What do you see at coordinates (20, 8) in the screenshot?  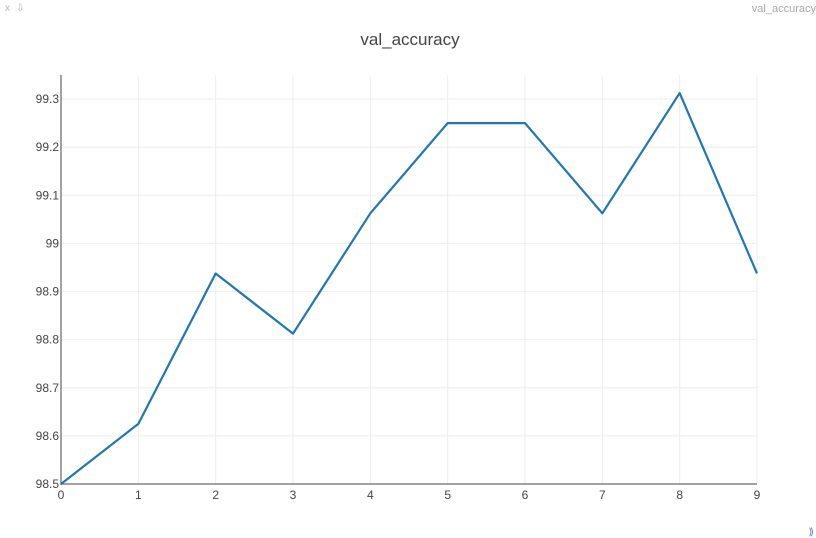 I see `download-icon: ⇩` at bounding box center [20, 8].